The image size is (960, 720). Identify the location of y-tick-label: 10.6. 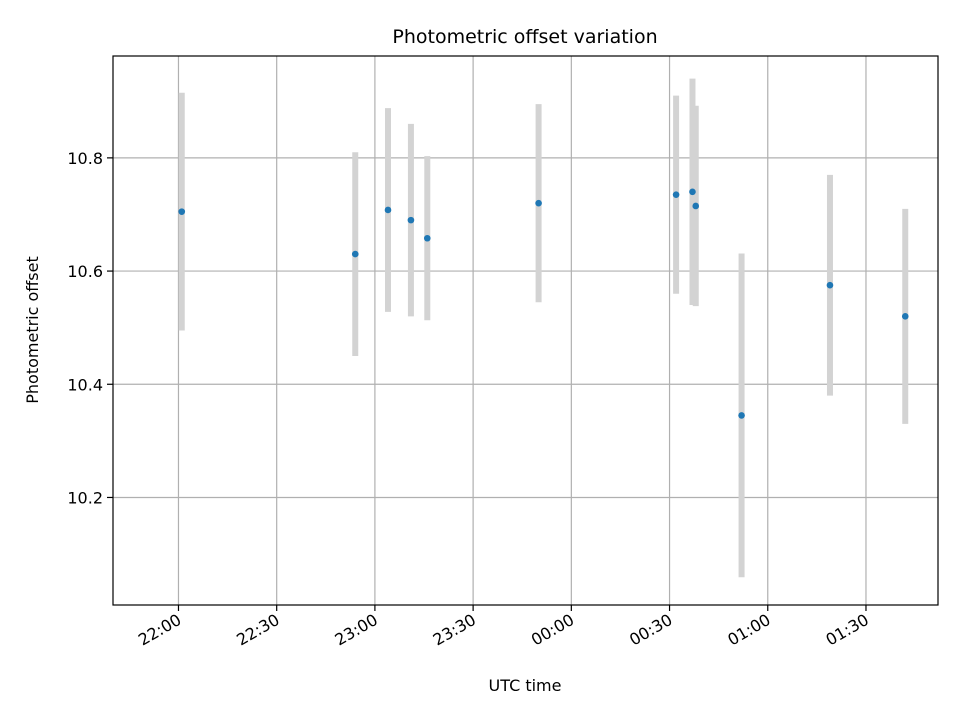
(85, 271).